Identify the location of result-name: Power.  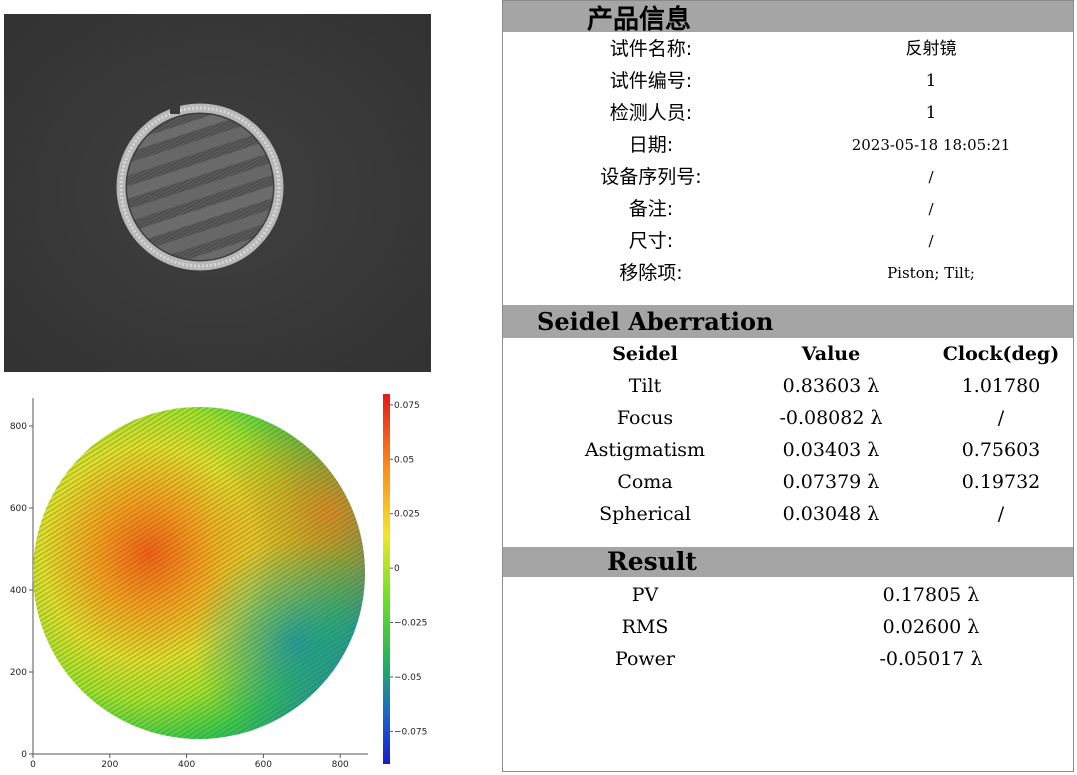
(645, 659).